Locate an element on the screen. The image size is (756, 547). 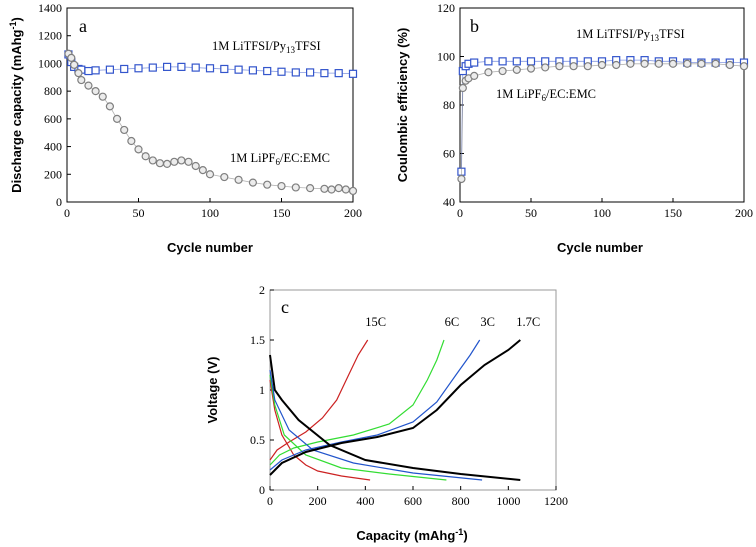
panel-c-ylabel: Voltage (V) is located at coordinates (212, 390).